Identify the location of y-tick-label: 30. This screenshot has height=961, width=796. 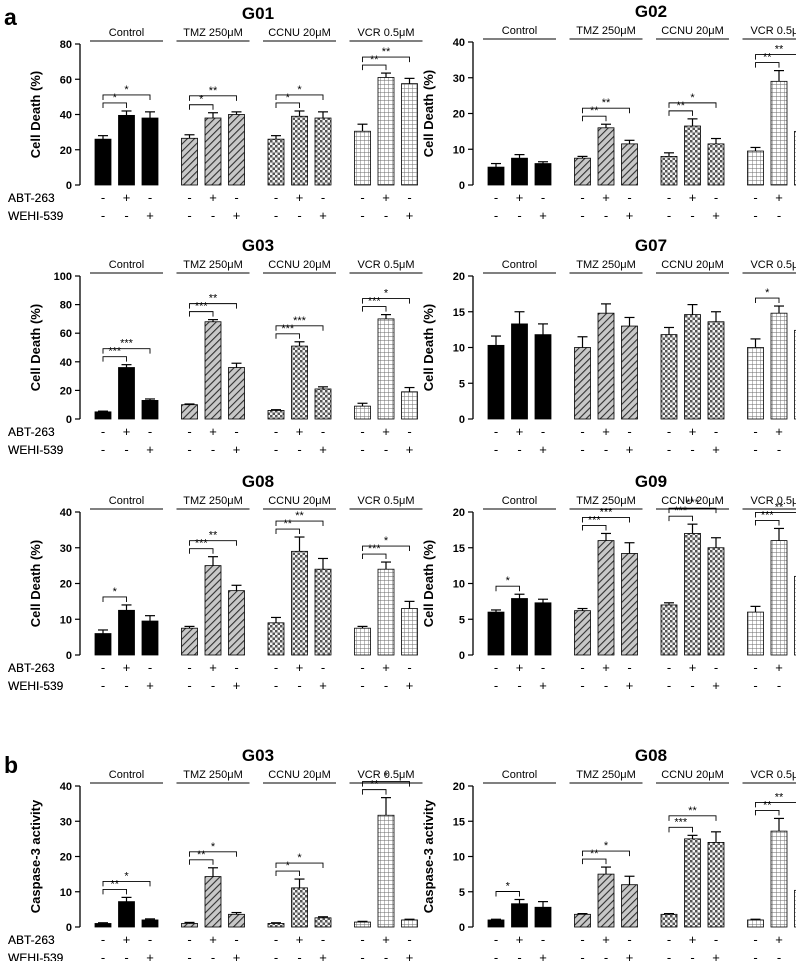
(459, 79).